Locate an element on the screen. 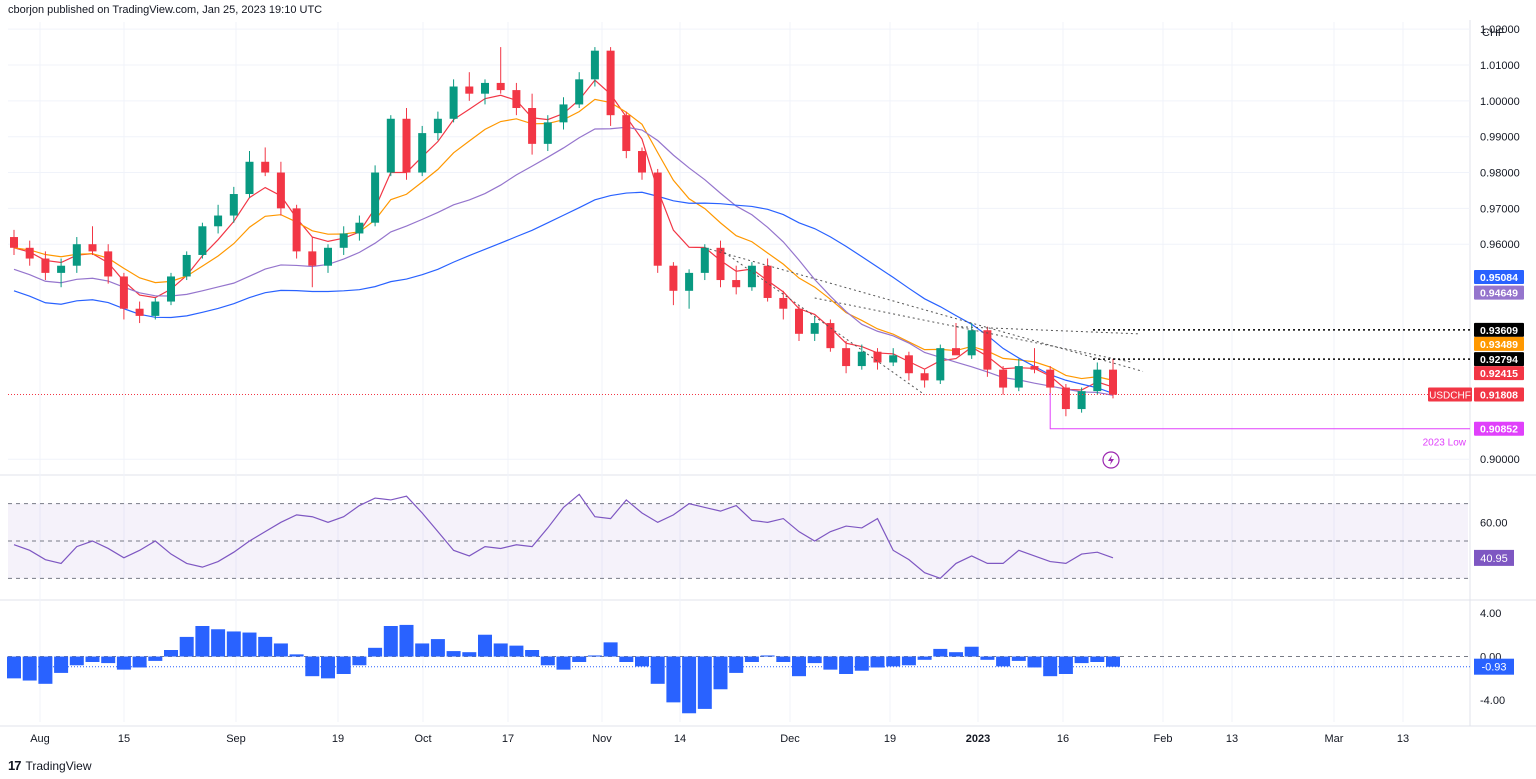 This screenshot has height=779, width=1536. event-lightning-icon is located at coordinates (1111, 460).